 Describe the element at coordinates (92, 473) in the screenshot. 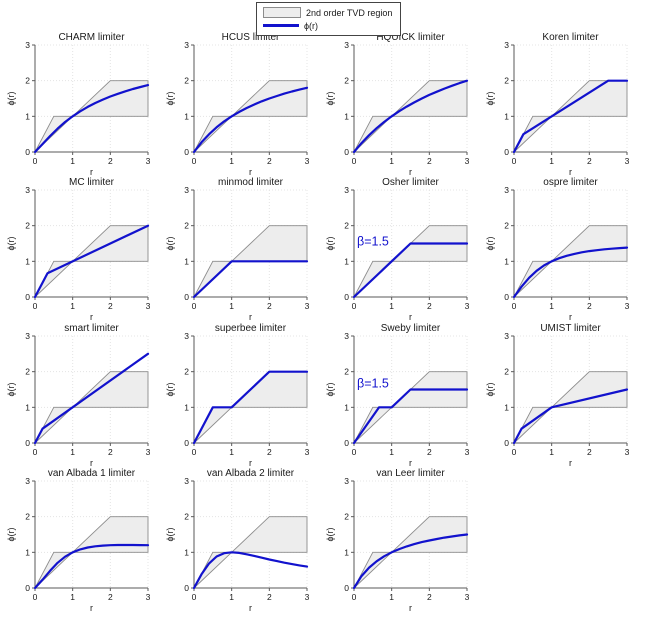

I see `subplot-title: van Albada 1 limiter` at that location.